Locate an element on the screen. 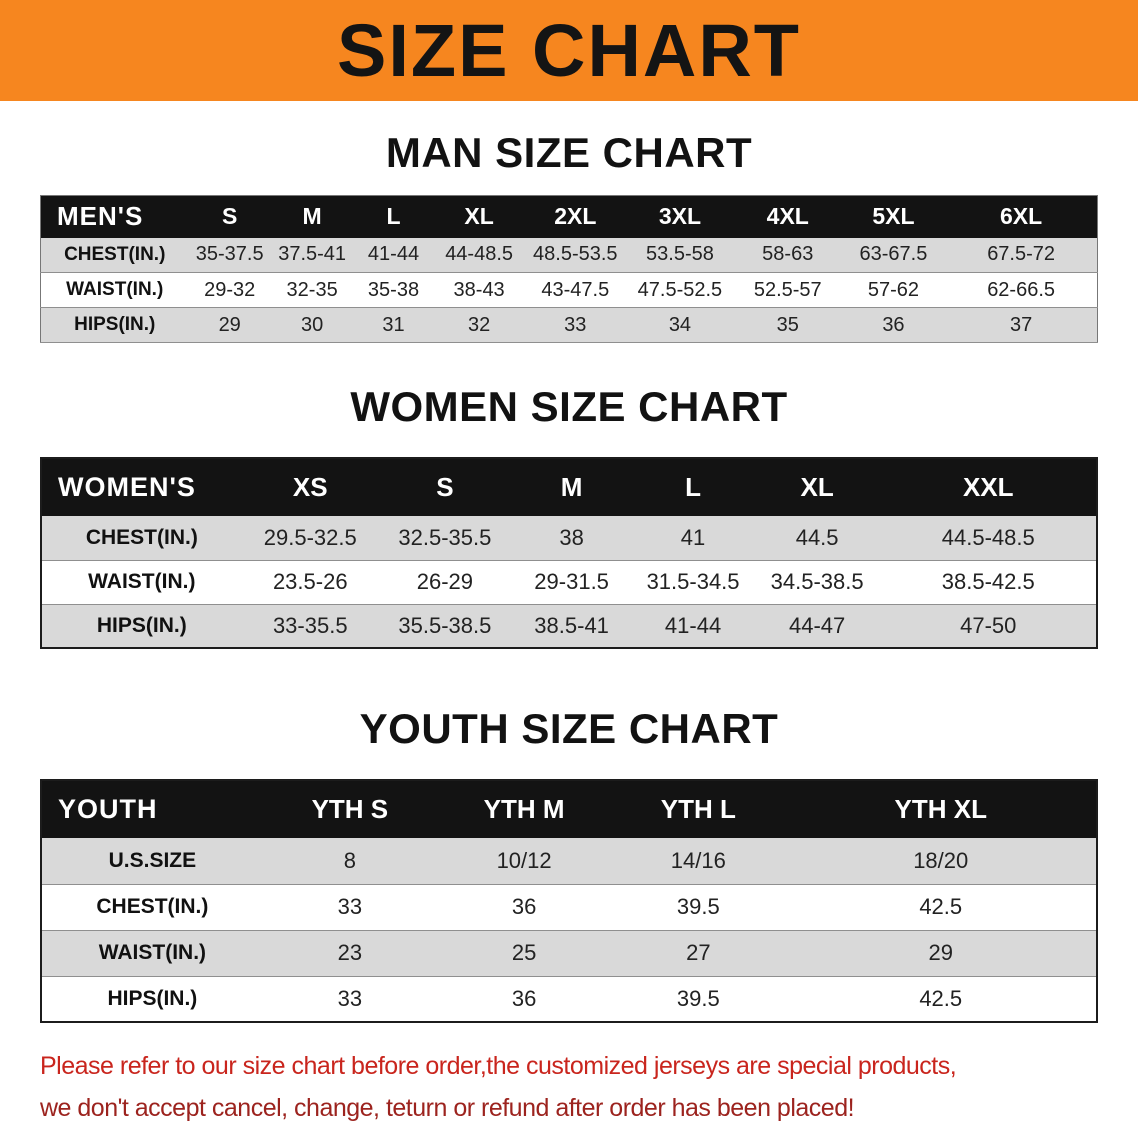  women-table-header-row: WOMEN'S XS S M L XL XXL is located at coordinates (569, 487).